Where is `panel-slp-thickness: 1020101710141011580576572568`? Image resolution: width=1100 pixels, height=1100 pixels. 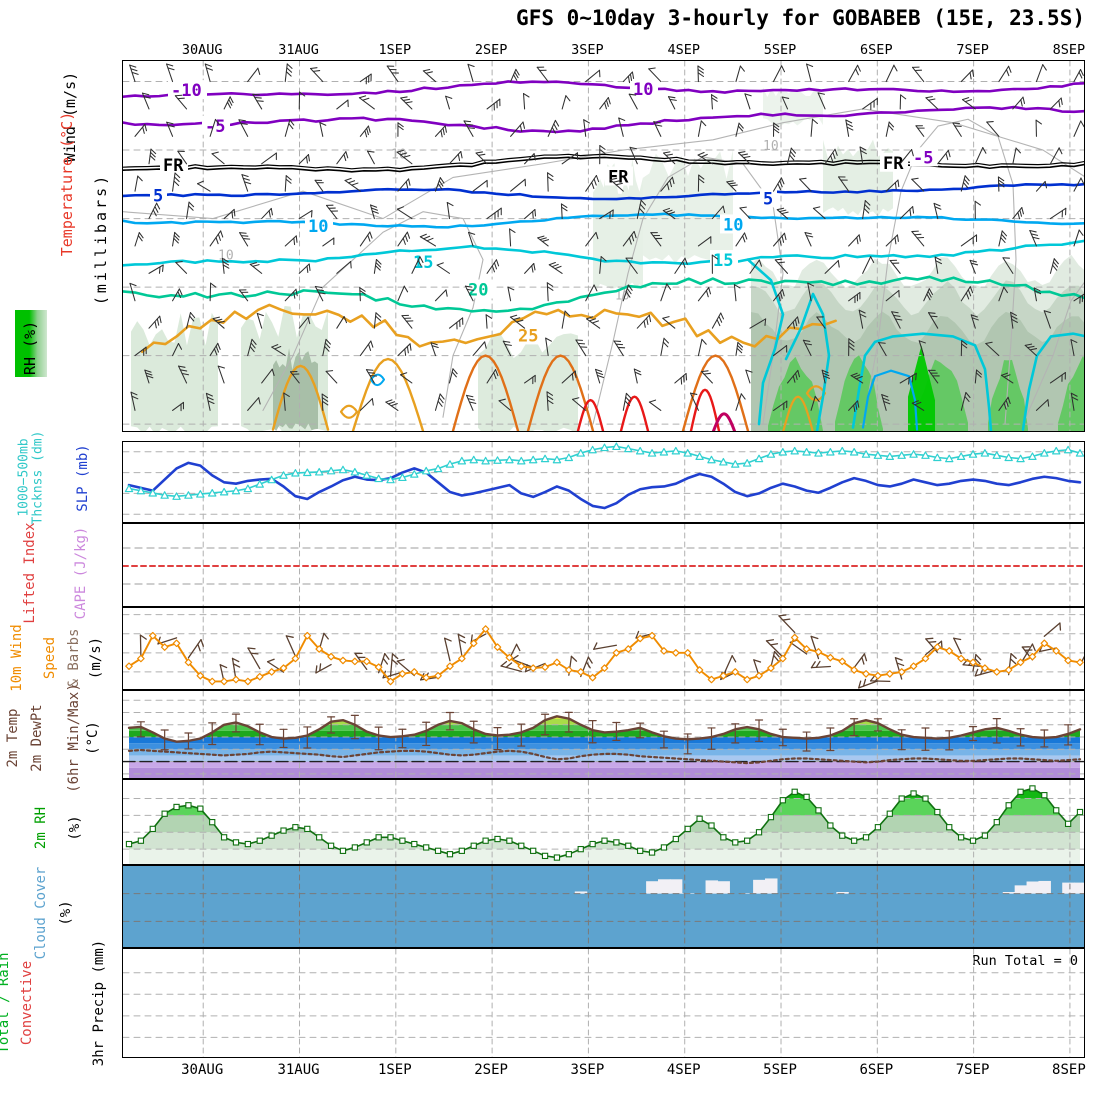 panel-slp-thickness: 1020101710141011580576572568 is located at coordinates (603, 482).